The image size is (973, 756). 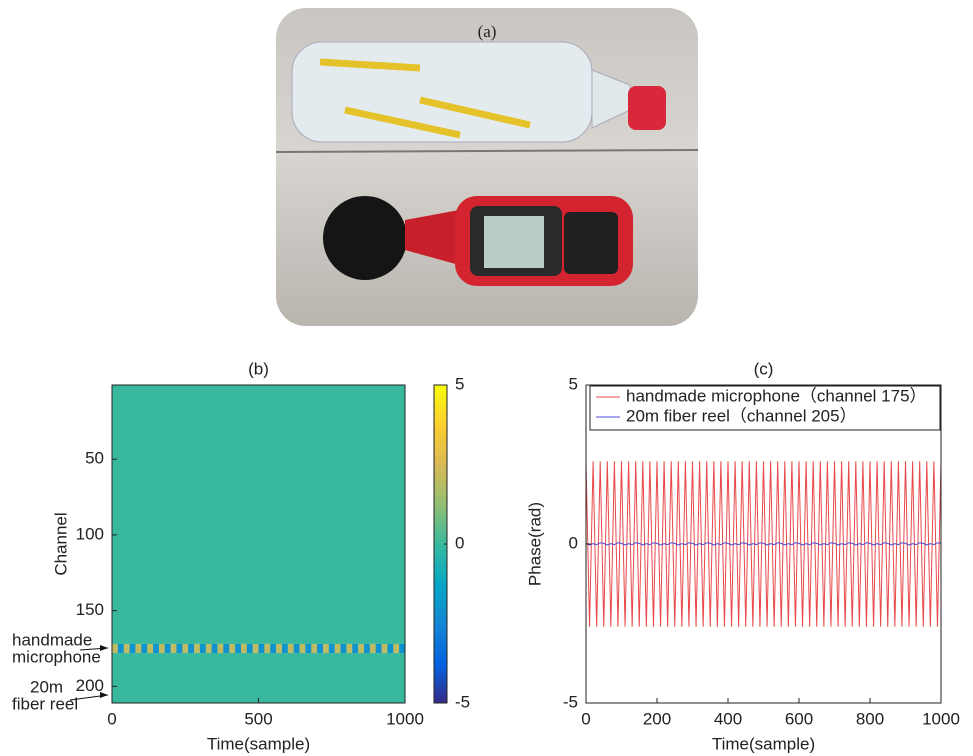 I want to click on y-axis-label: Channel, so click(x=60, y=543).